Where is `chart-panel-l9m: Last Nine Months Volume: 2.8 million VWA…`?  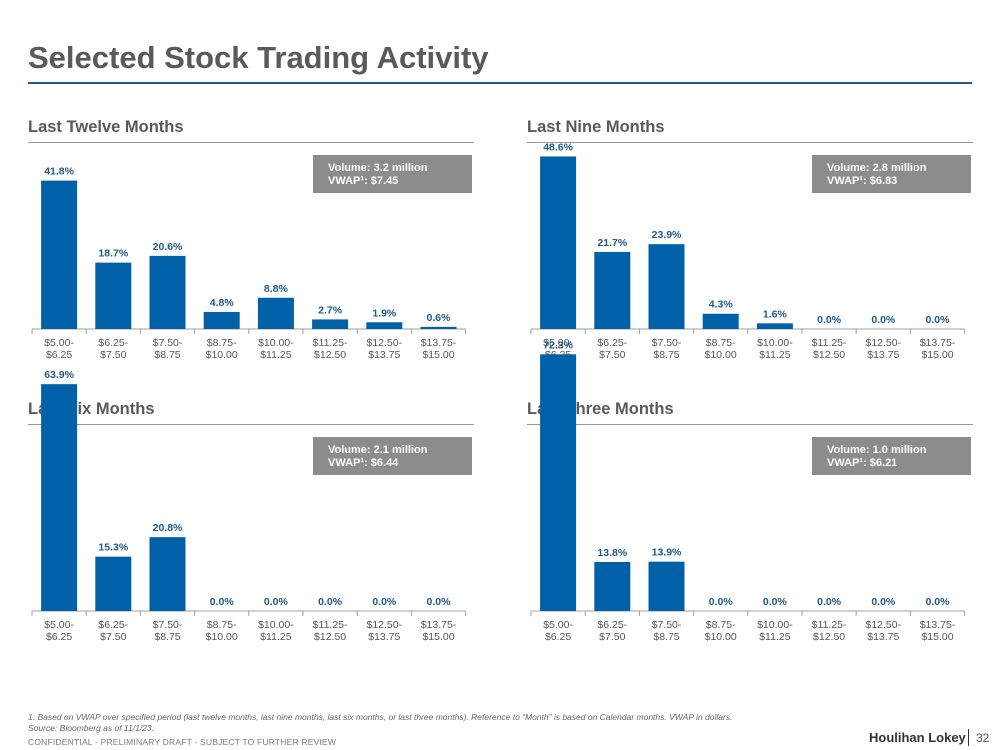 chart-panel-l9m: Last Nine Months Volume: 2.8 million VWA… is located at coordinates (750, 240).